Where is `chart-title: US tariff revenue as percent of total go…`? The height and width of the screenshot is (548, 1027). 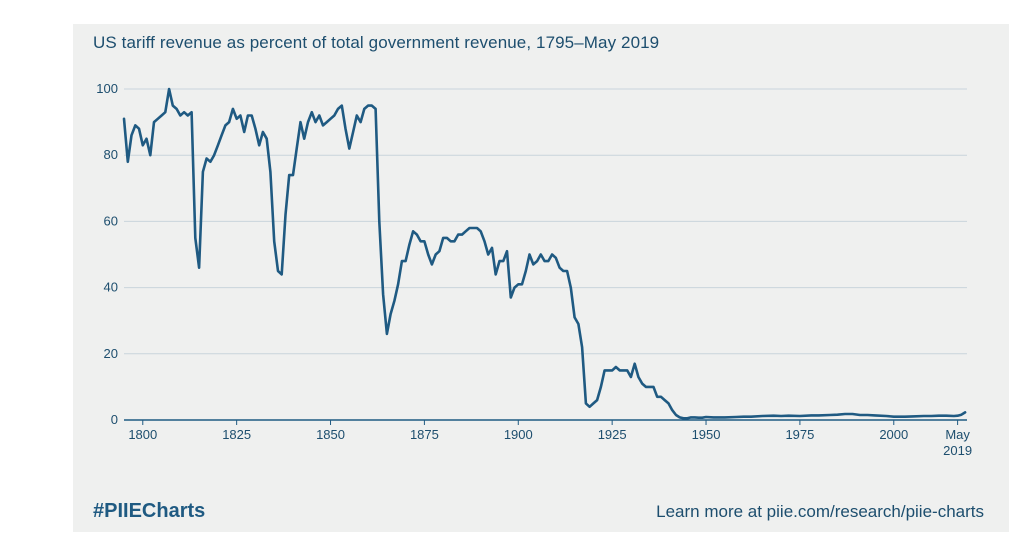
chart-title: US tariff revenue as percent of total go… is located at coordinates (376, 42).